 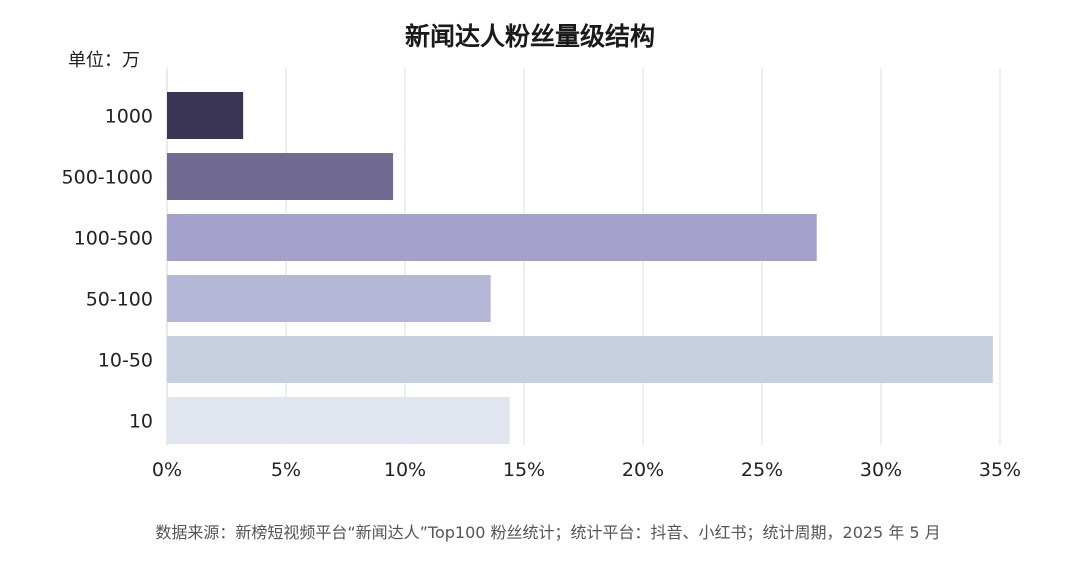 What do you see at coordinates (762, 470) in the screenshot?
I see `x-tick-label-25: 25%` at bounding box center [762, 470].